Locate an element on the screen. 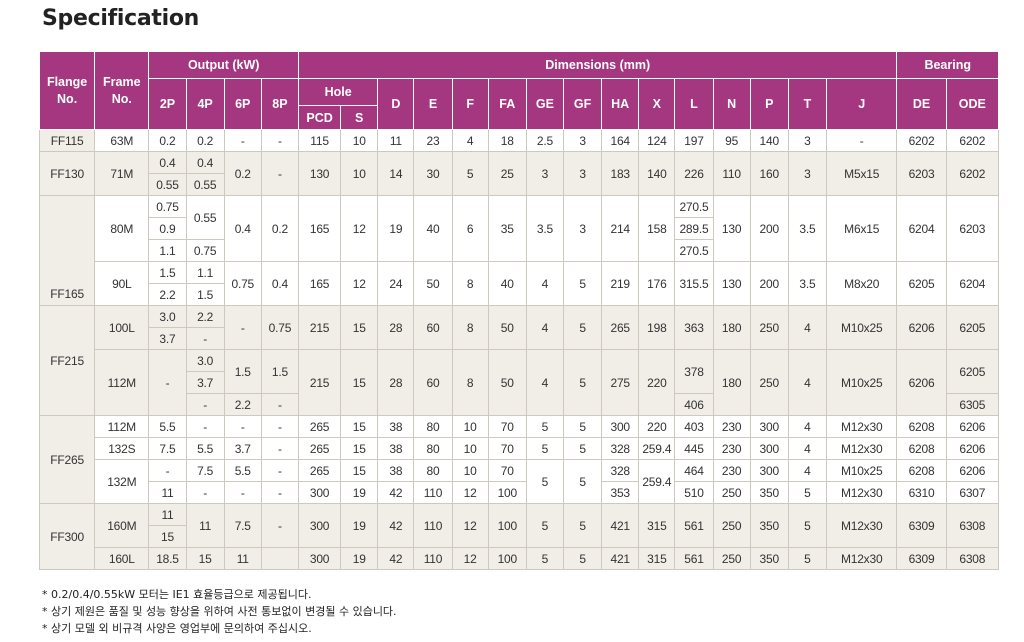 This screenshot has width=1024, height=642. table-cell: M5x15 is located at coordinates (861, 173).